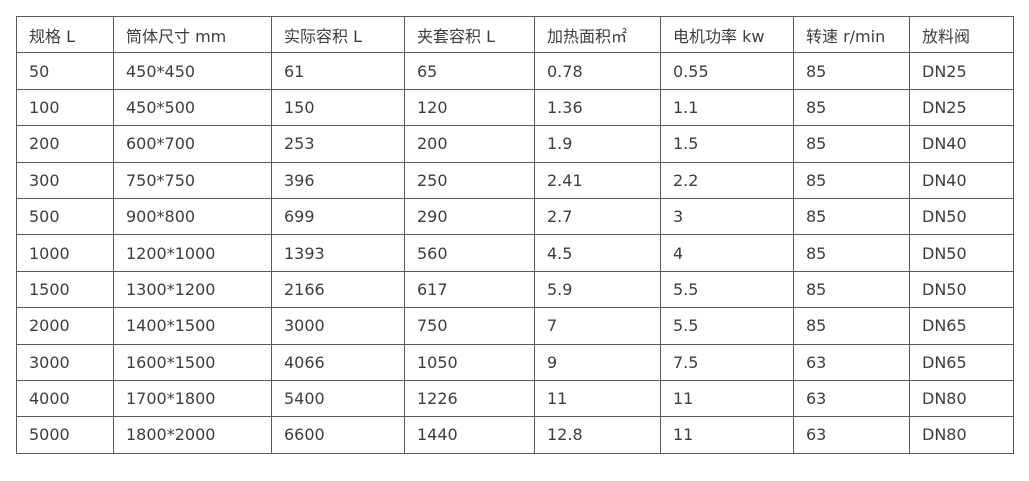  What do you see at coordinates (65, 34) in the screenshot?
I see `header-cell: 规格 L` at bounding box center [65, 34].